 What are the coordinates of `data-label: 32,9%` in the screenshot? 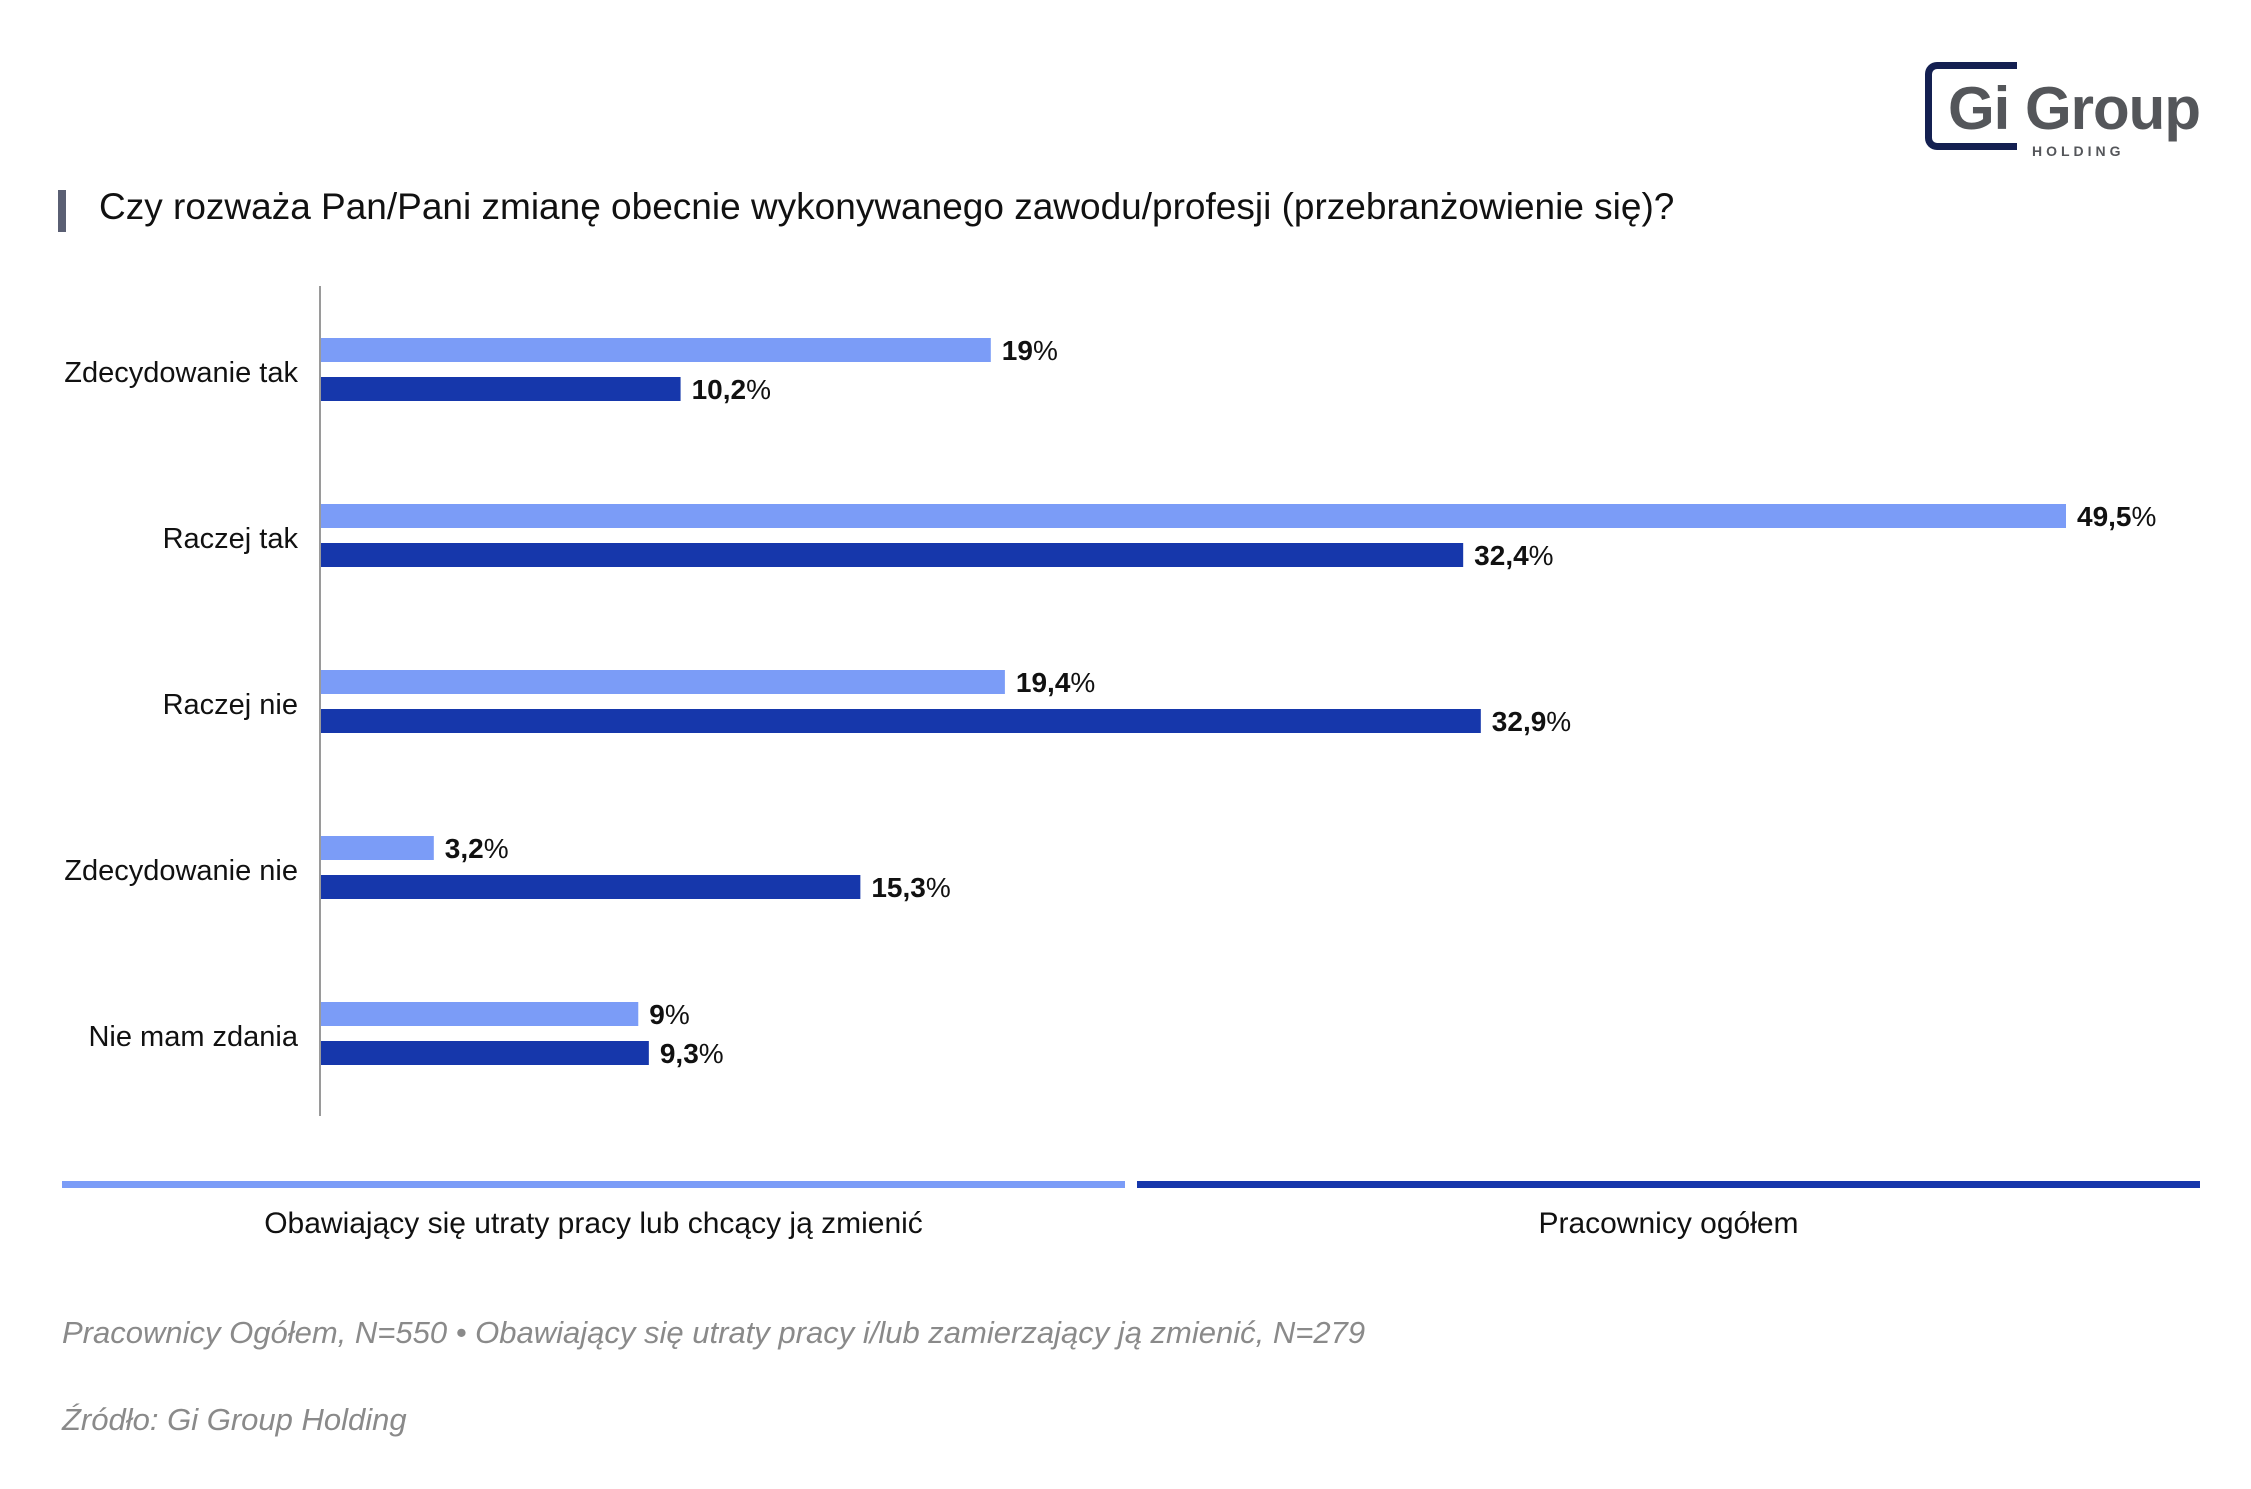 It's located at (1531, 721).